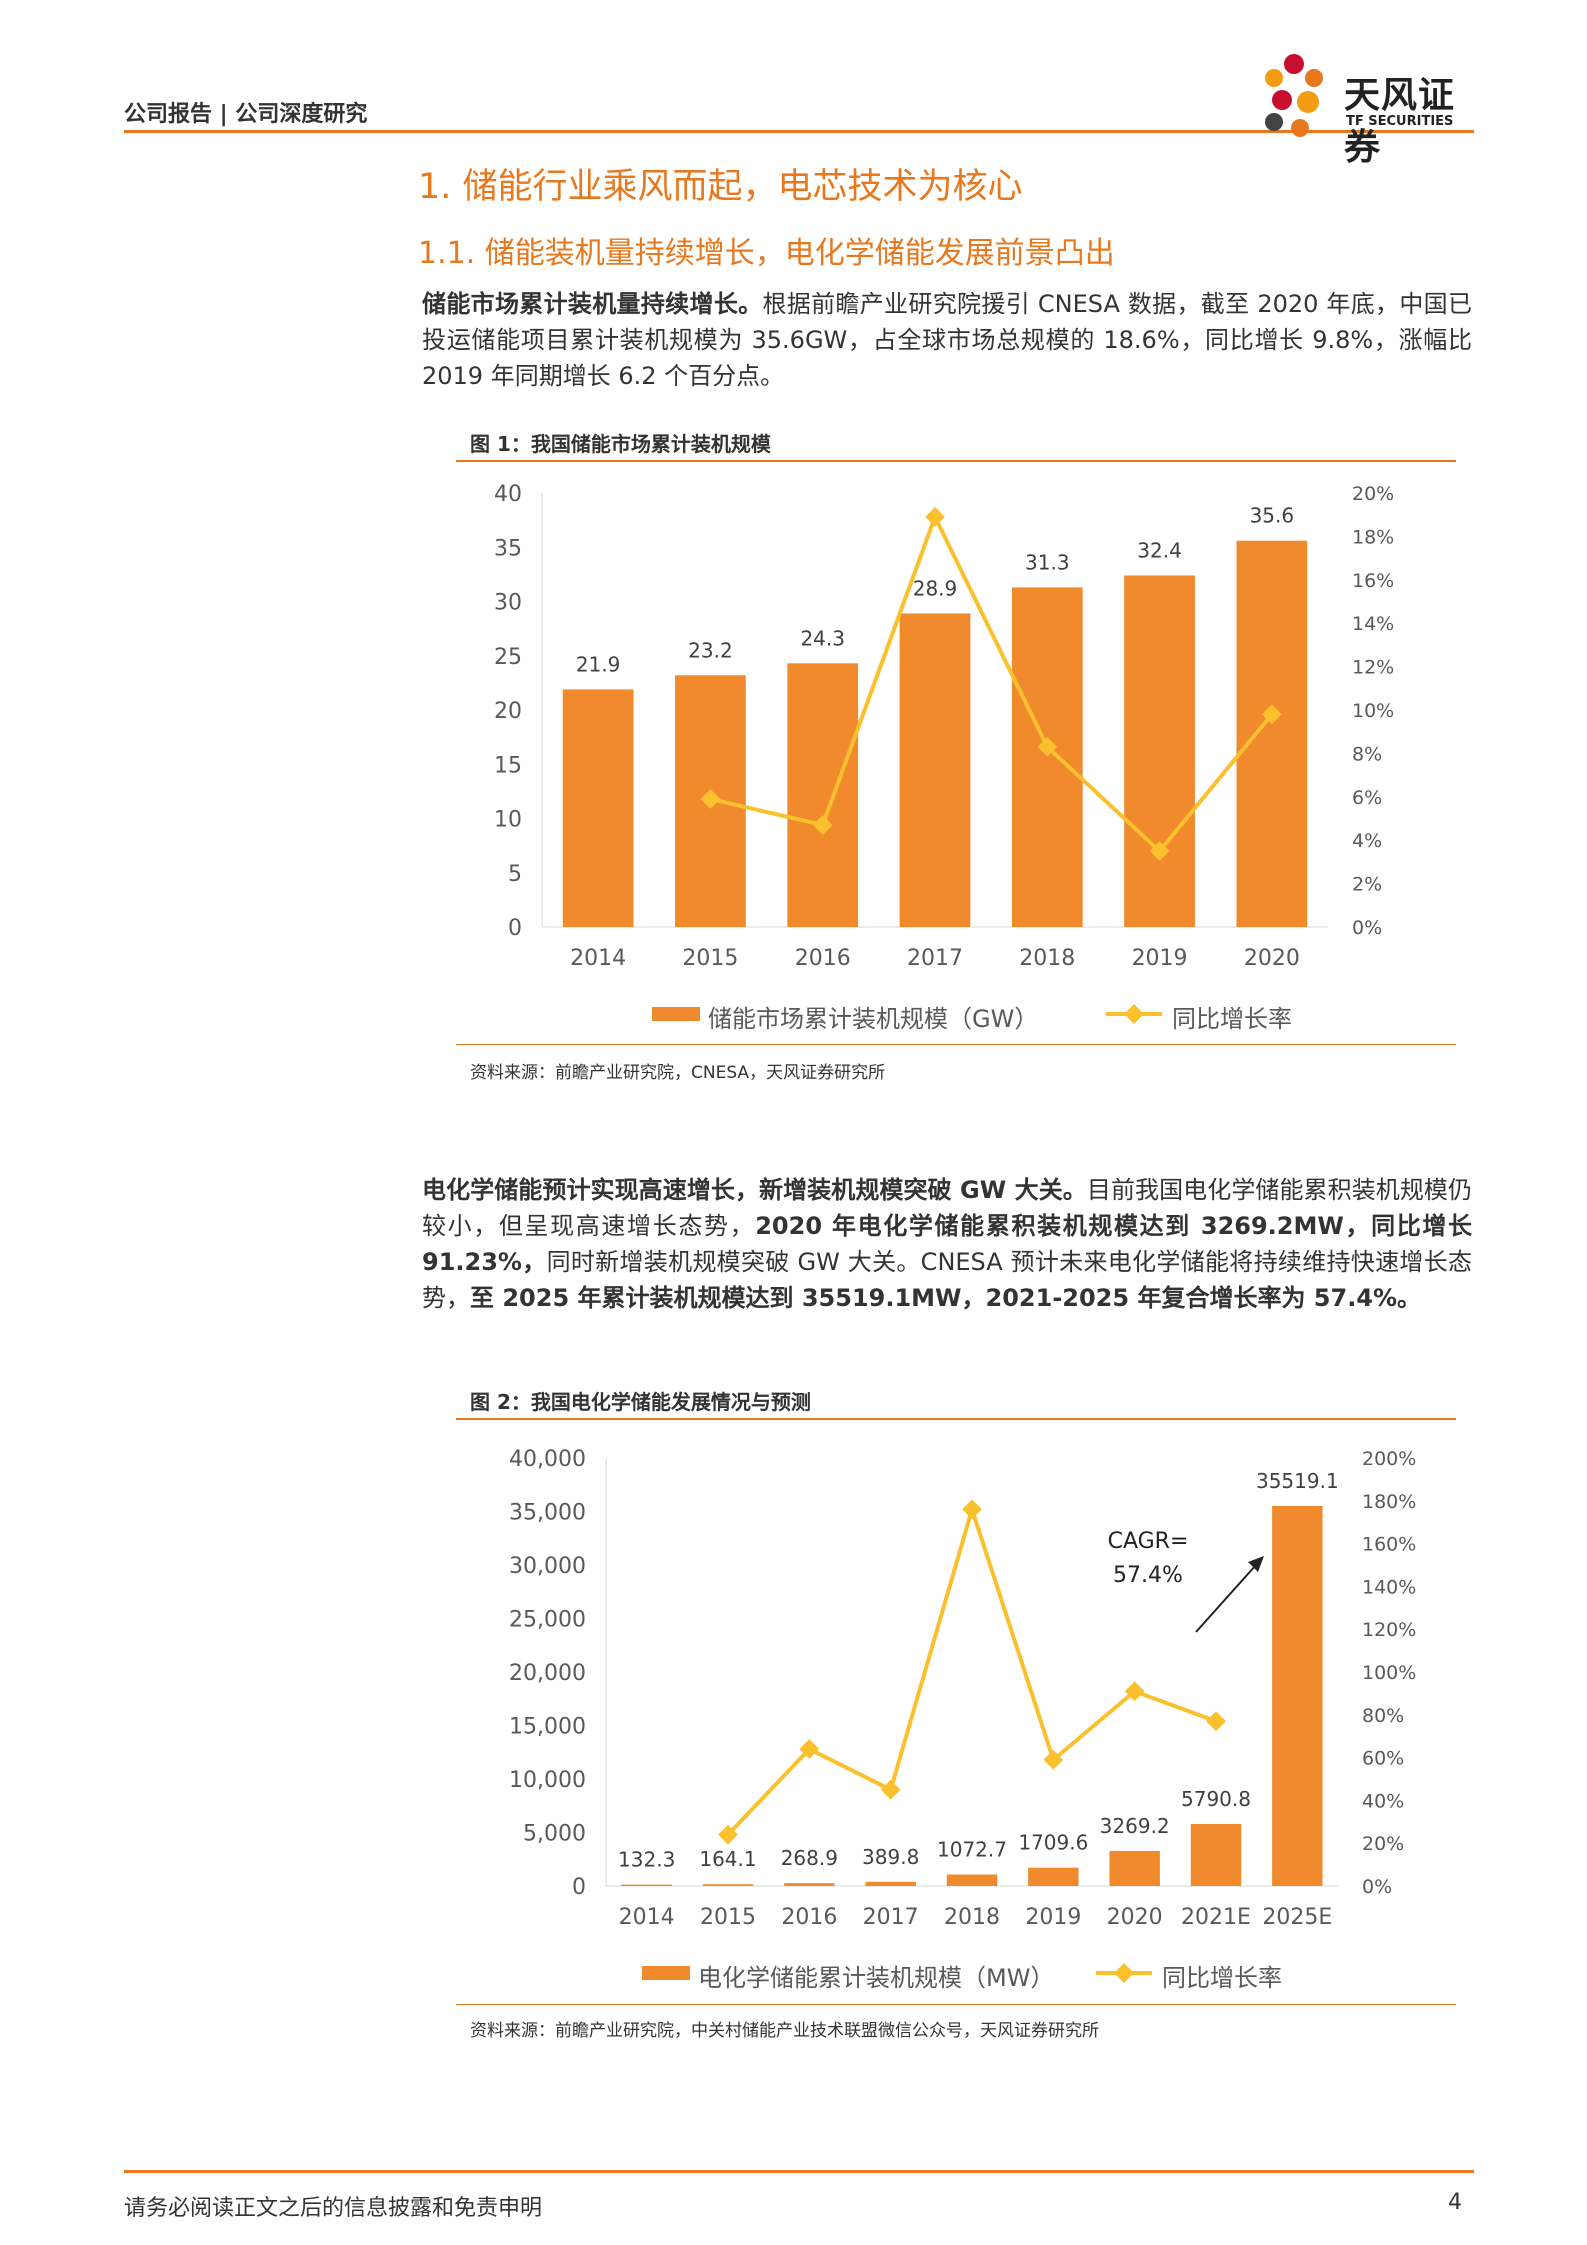 Image resolution: width=1587 pixels, height=2245 pixels. What do you see at coordinates (1159, 550) in the screenshot?
I see `bar-data-label: 32.4` at bounding box center [1159, 550].